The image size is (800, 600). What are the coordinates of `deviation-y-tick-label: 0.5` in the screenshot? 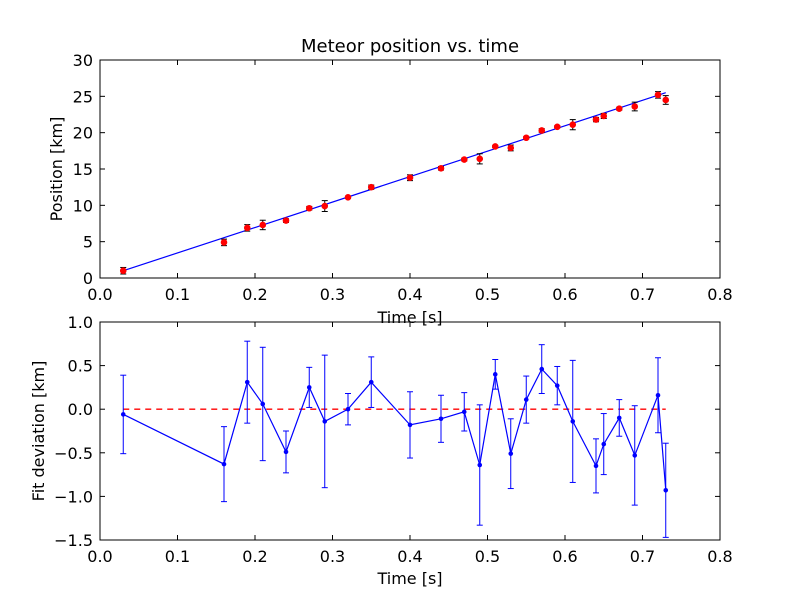 It's located at (80, 366).